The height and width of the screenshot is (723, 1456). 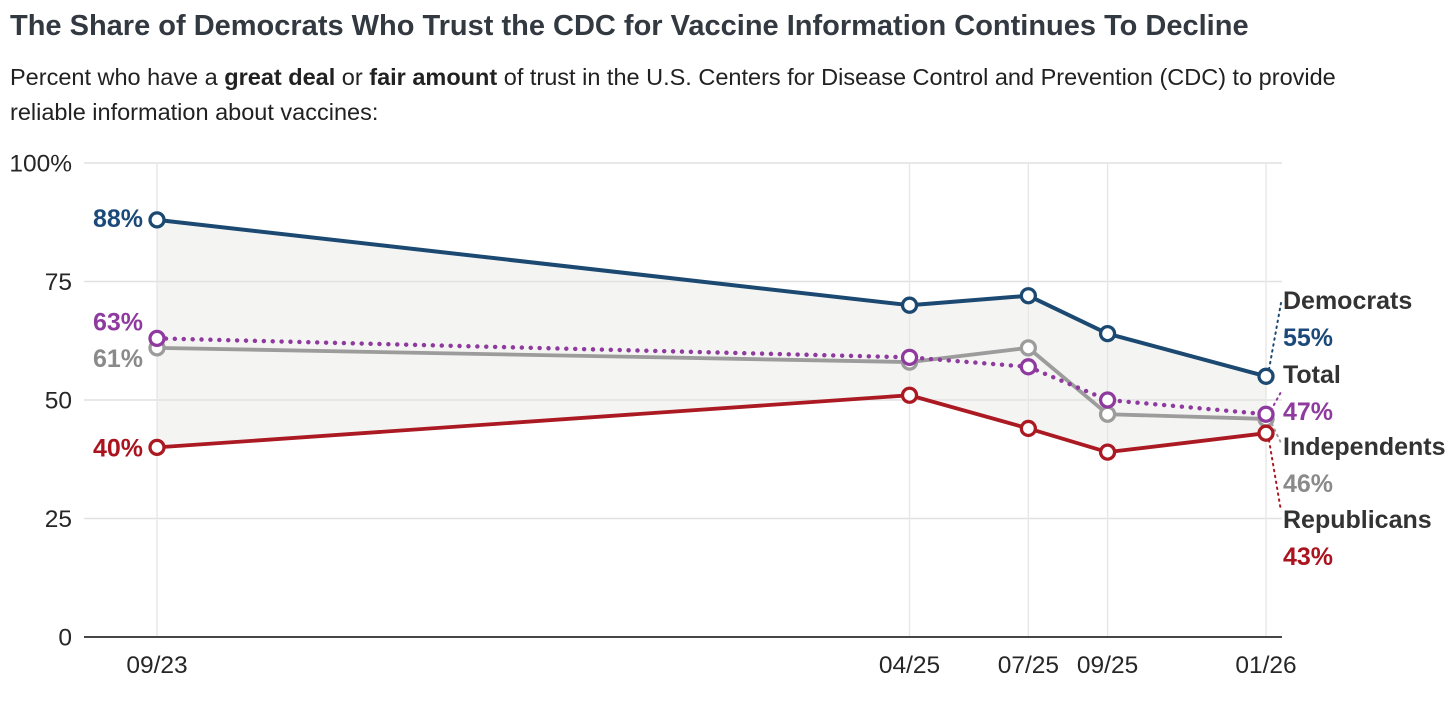 I want to click on x-tick-label-09/25: 09/25, so click(x=1107, y=665).